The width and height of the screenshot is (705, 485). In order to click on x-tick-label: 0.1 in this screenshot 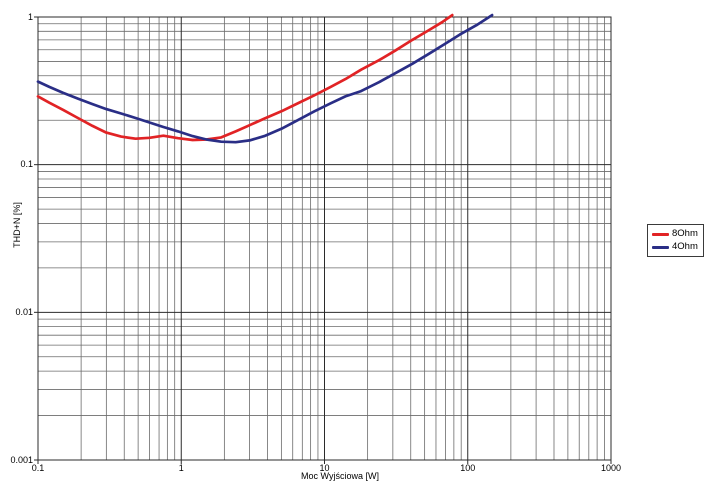, I will do `click(38, 468)`.